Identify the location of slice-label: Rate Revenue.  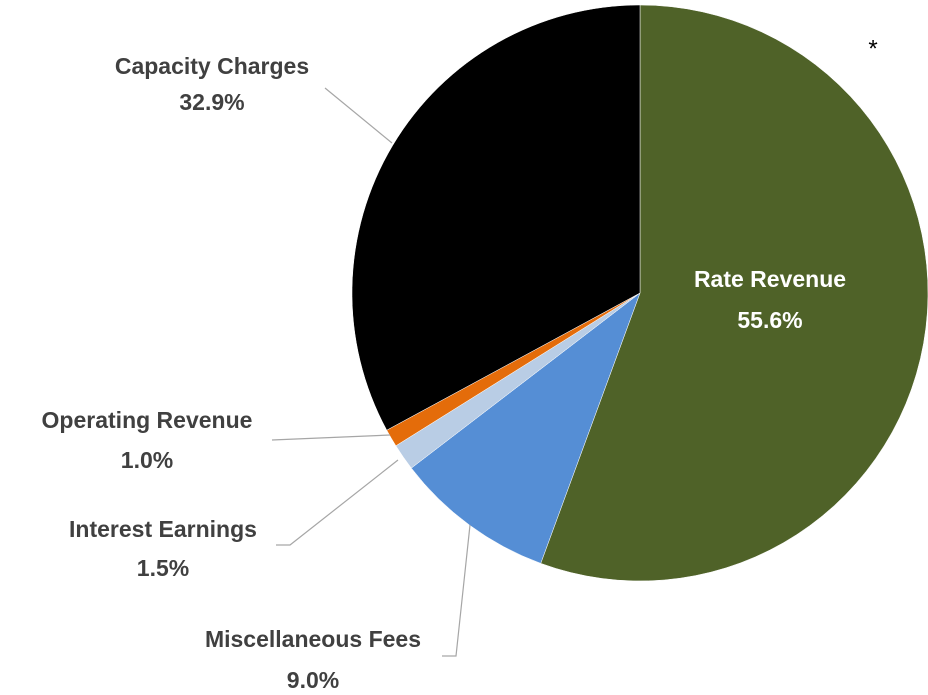
(770, 279).